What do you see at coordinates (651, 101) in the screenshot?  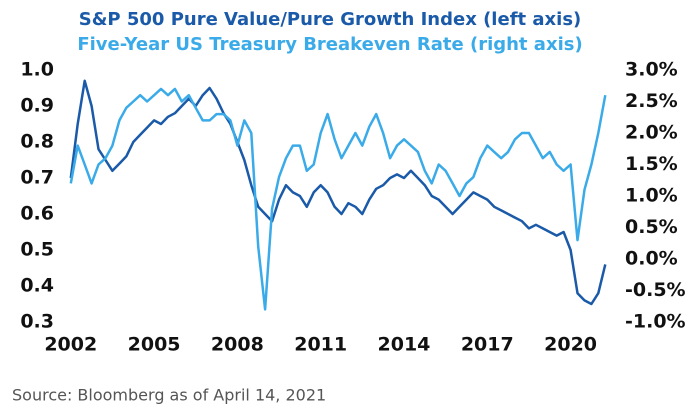 I see `y2-tick-label: 2.5%` at bounding box center [651, 101].